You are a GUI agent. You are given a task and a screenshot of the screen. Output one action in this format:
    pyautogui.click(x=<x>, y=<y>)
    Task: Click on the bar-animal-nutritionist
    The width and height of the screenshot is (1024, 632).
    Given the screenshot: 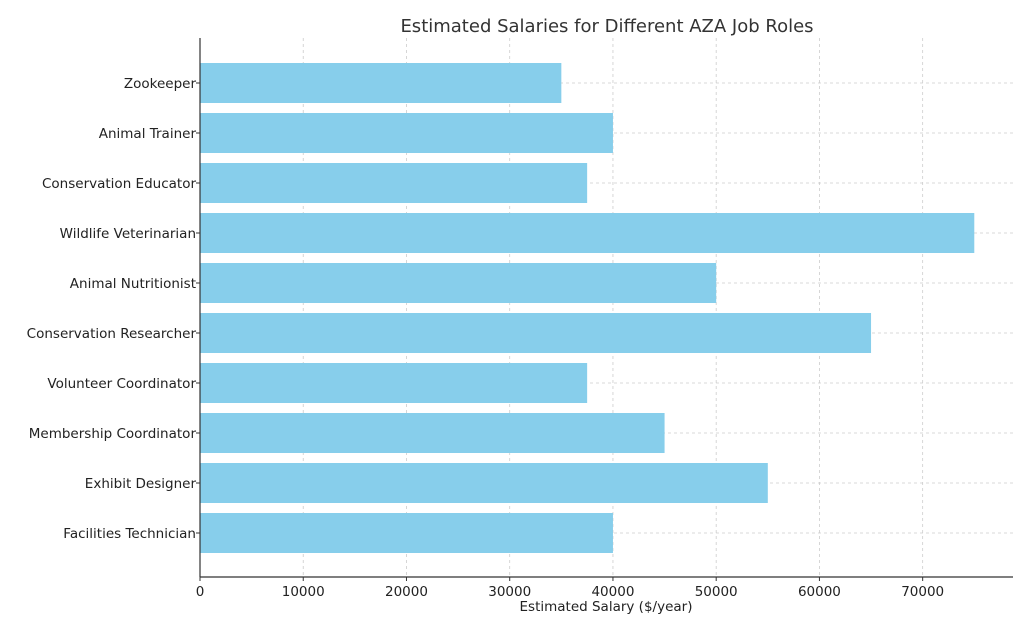 What is the action you would take?
    pyautogui.click(x=458, y=283)
    